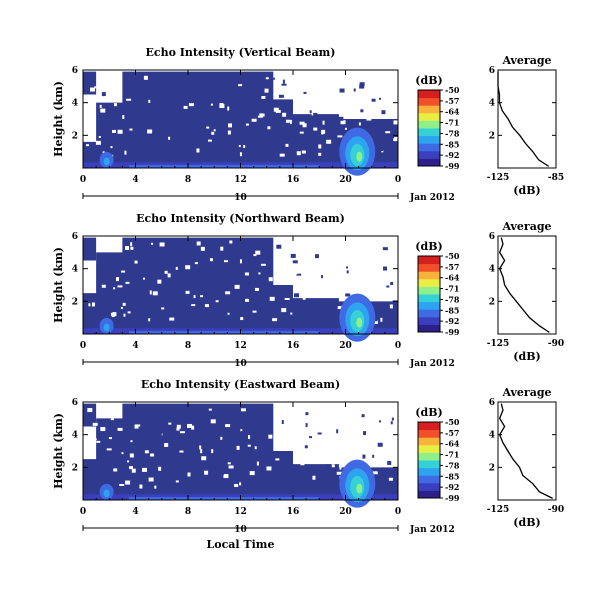 This screenshot has height=598, width=613. I want to click on colorbar-label: (dB), so click(428, 412).